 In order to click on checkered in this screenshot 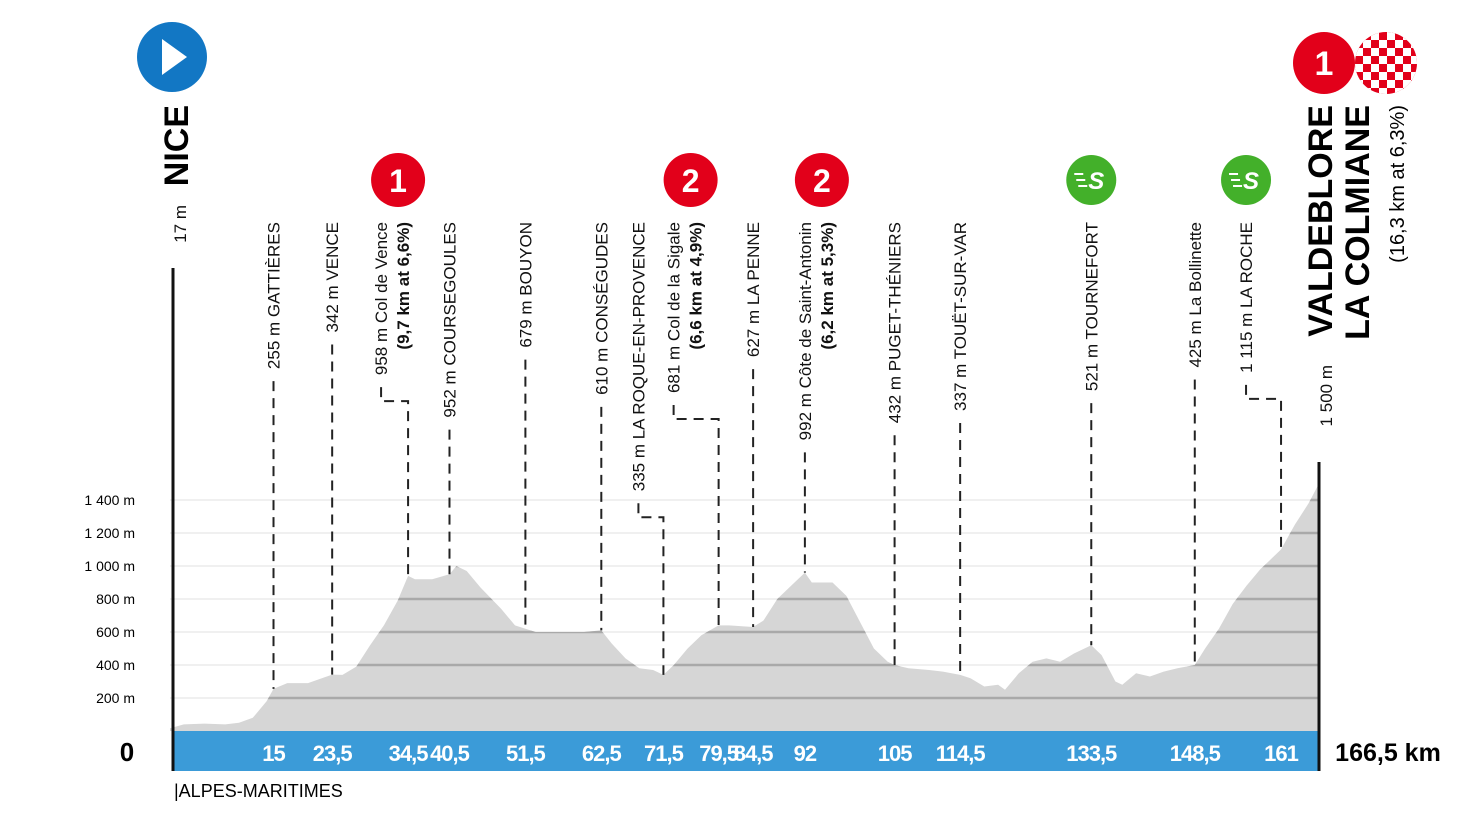, I will do `click(1386, 63)`.